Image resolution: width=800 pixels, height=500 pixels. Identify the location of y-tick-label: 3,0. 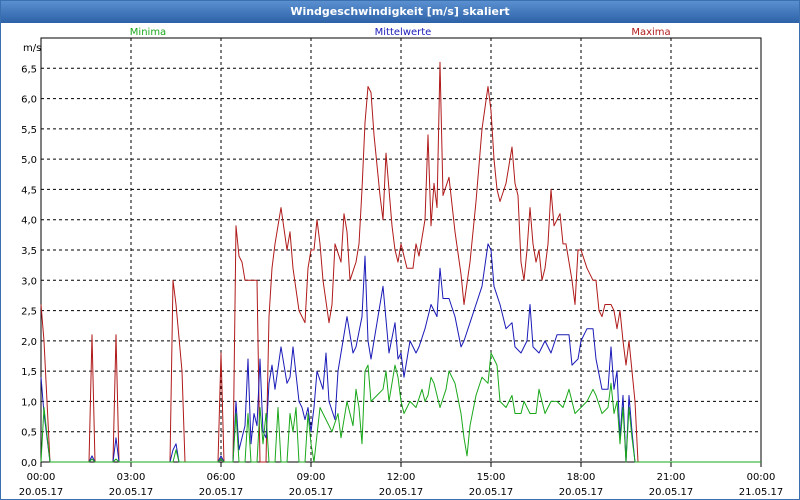
(29, 281).